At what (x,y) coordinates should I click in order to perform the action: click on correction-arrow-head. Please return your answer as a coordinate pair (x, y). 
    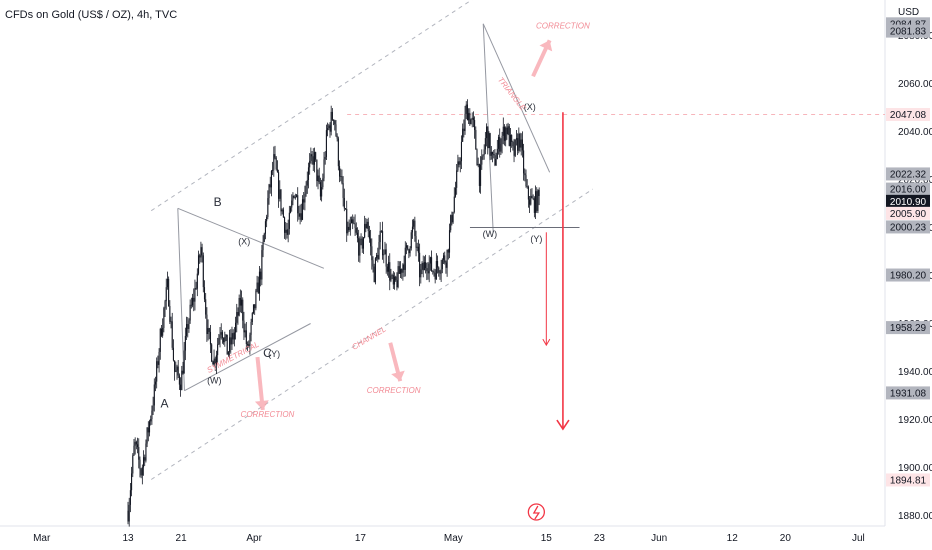
    Looking at the image, I should click on (546, 46).